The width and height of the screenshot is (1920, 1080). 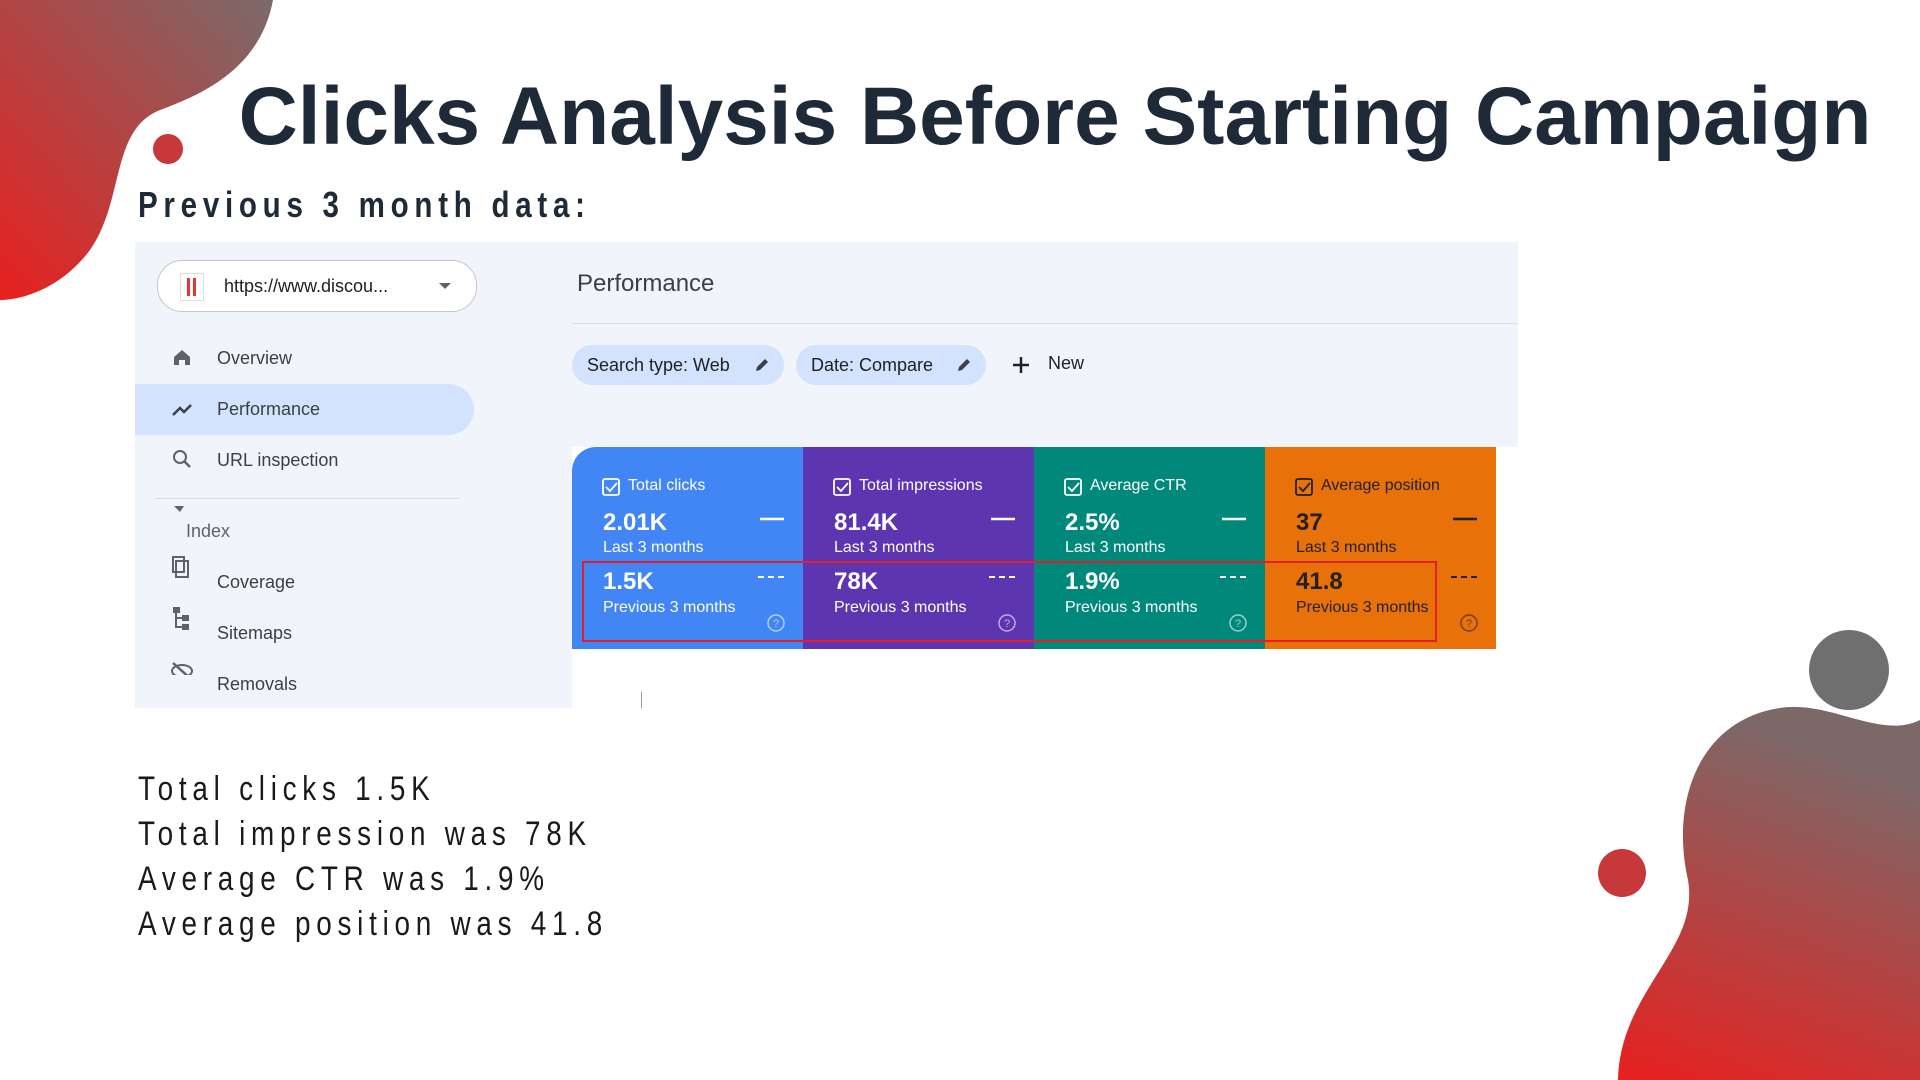 What do you see at coordinates (1380, 485) in the screenshot?
I see `metric-label: Average position` at bounding box center [1380, 485].